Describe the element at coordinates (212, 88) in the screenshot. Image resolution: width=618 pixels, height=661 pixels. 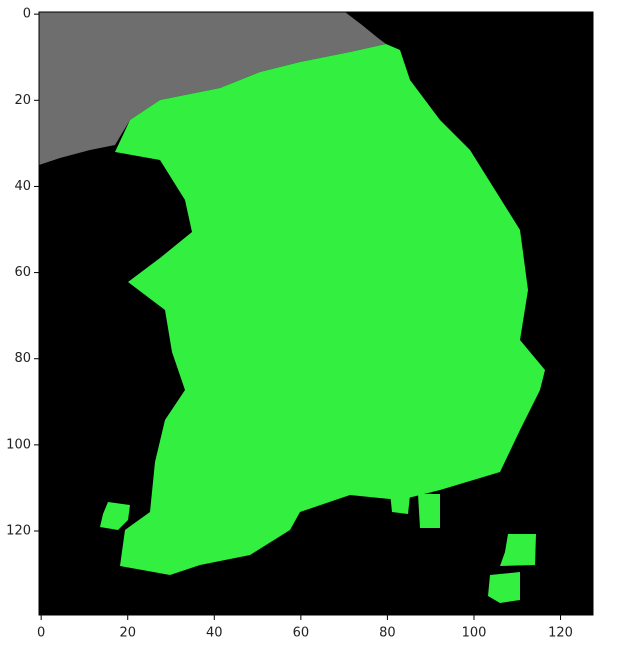
I see `gray-region` at that location.